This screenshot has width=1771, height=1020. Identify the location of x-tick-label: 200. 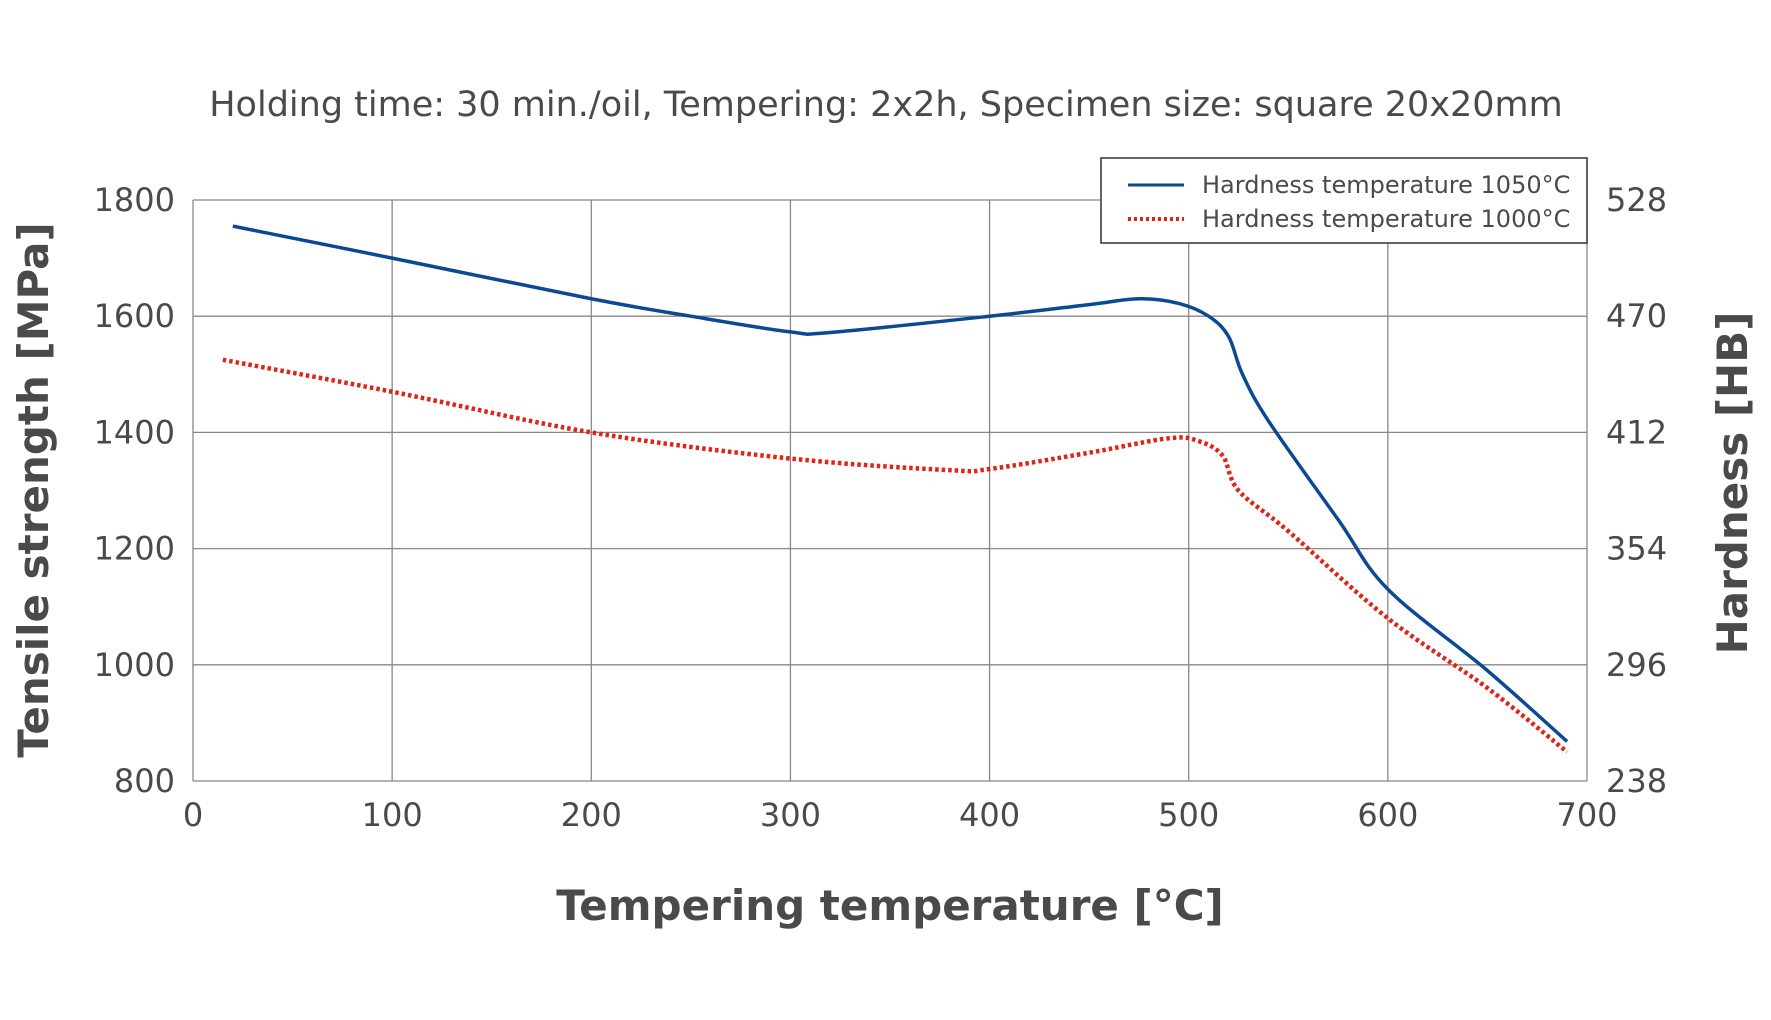
(591, 815).